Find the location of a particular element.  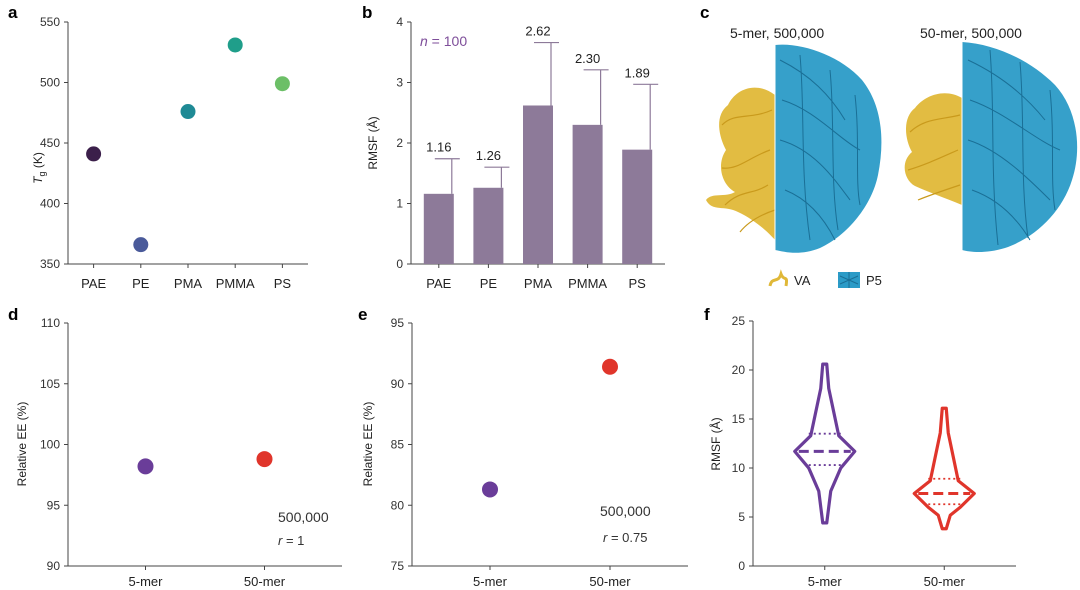

chart-d-note-r: r = 1 is located at coordinates (291, 540).